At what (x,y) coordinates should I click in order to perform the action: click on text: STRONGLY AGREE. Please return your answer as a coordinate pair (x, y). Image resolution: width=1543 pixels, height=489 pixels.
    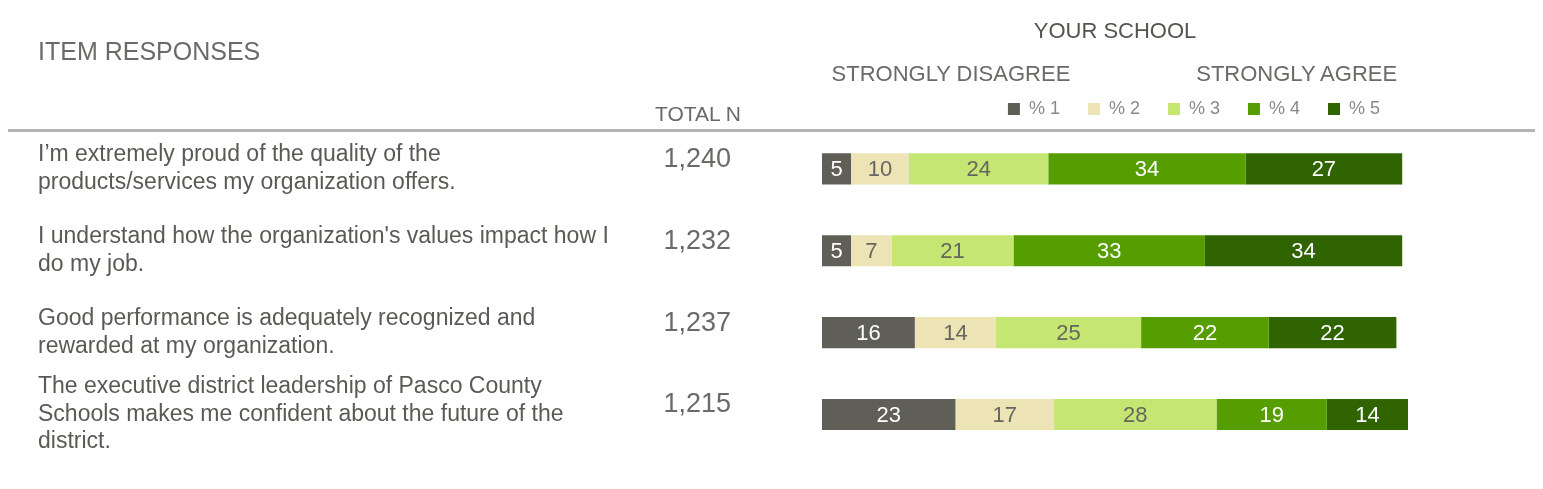
    Looking at the image, I should click on (1297, 73).